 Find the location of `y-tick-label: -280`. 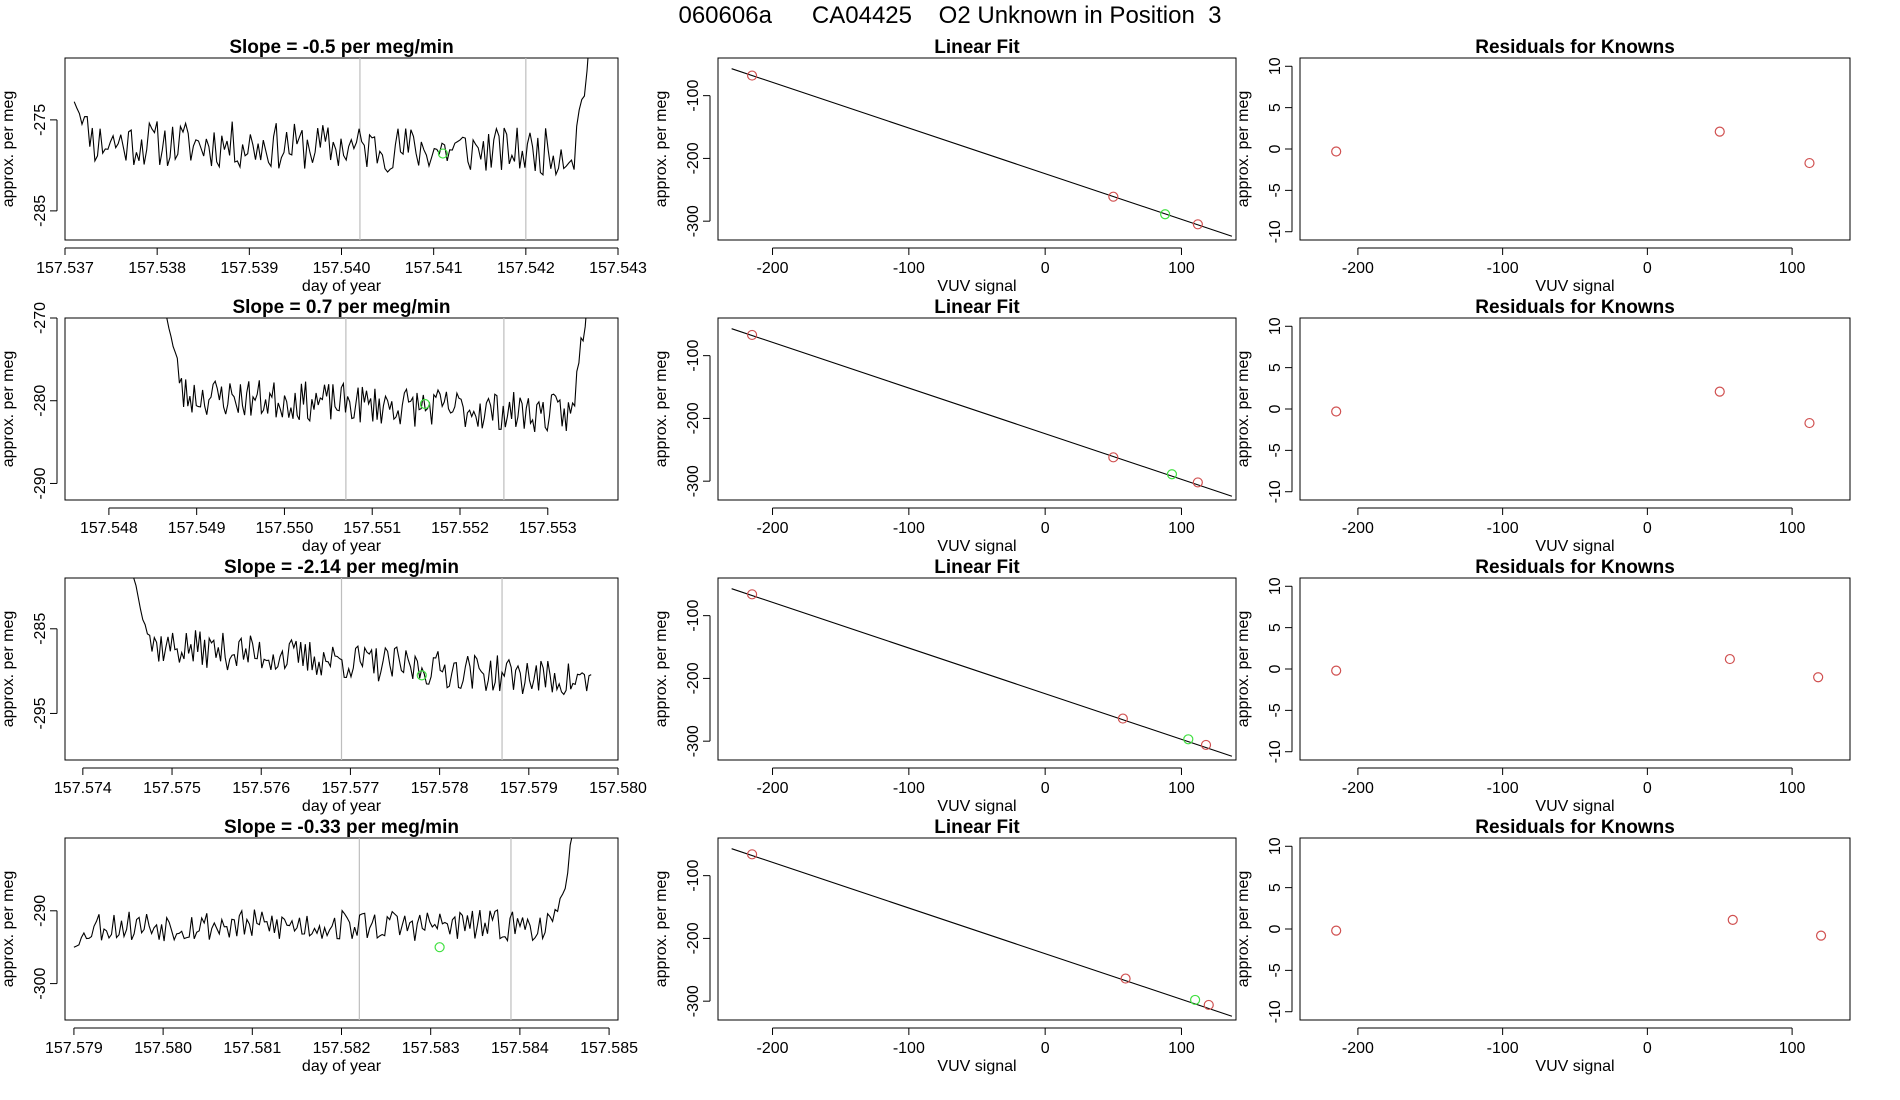

y-tick-label: -280 is located at coordinates (40, 401).